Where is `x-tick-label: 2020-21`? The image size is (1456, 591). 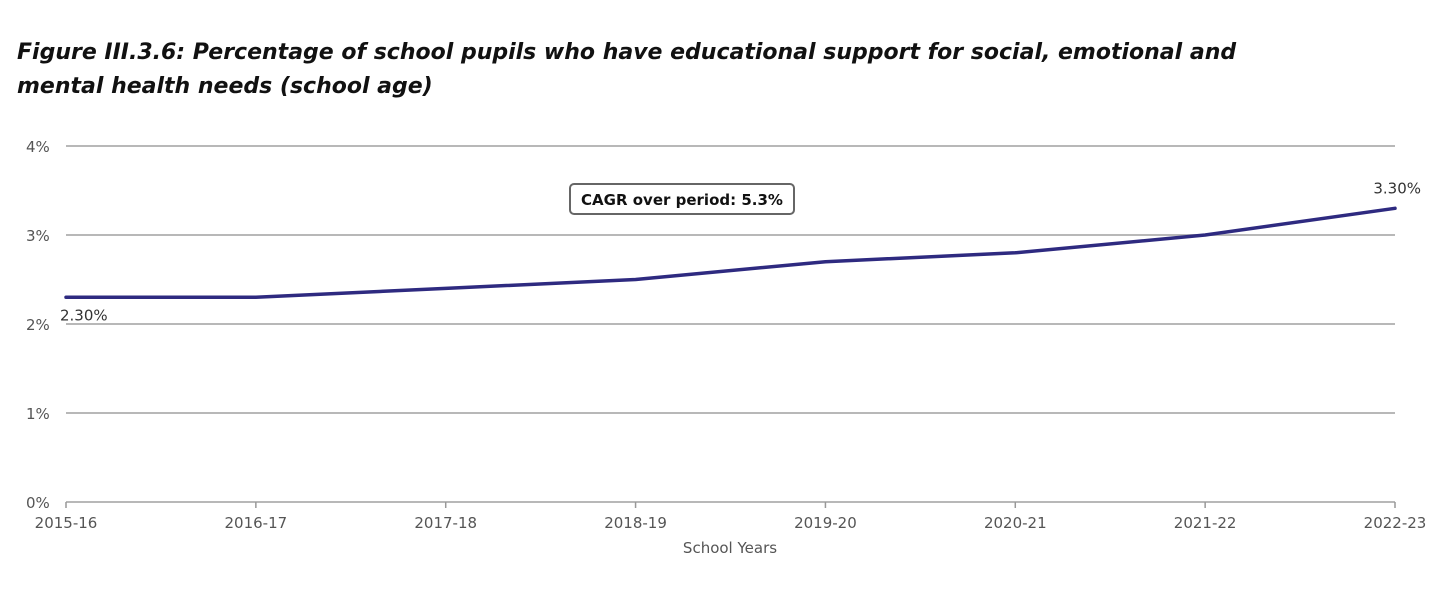 x-tick-label: 2020-21 is located at coordinates (1015, 523).